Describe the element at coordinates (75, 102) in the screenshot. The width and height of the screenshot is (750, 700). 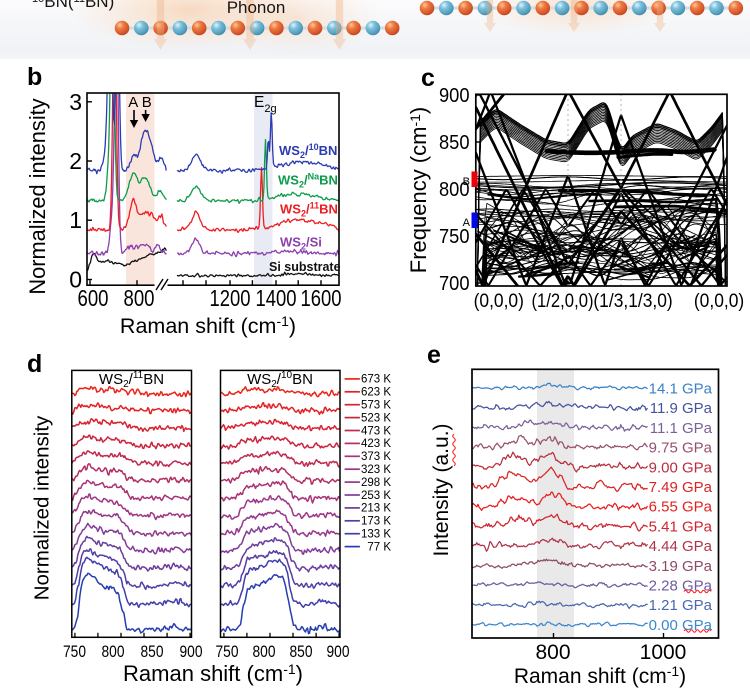
I see `svg-text: 3` at that location.